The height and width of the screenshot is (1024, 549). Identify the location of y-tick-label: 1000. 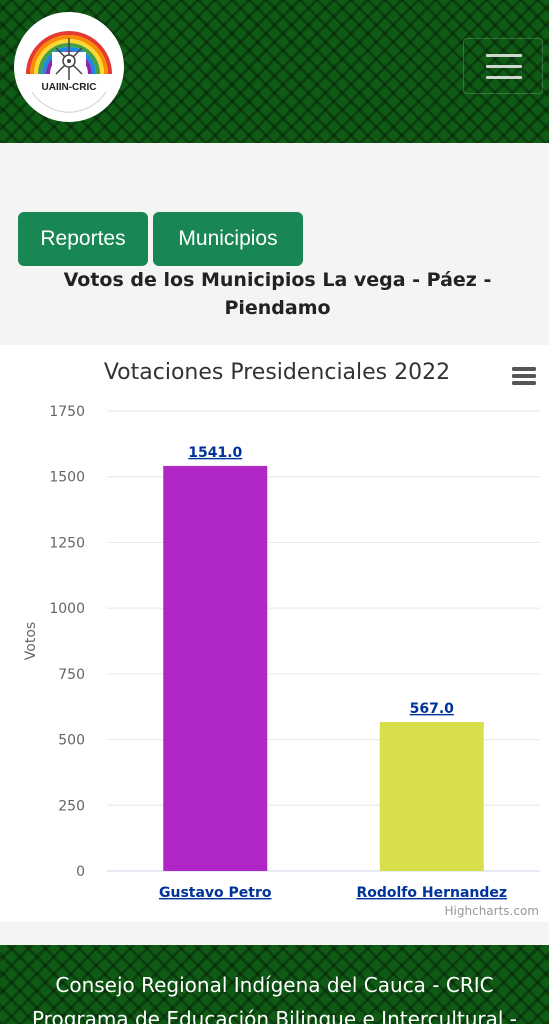
(67, 609).